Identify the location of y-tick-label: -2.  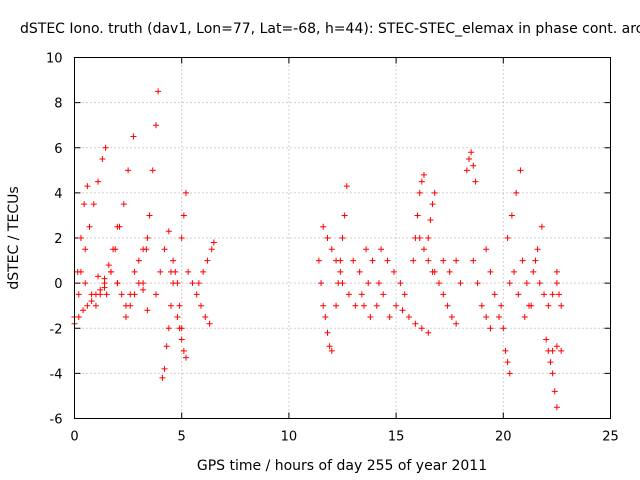
(56, 329).